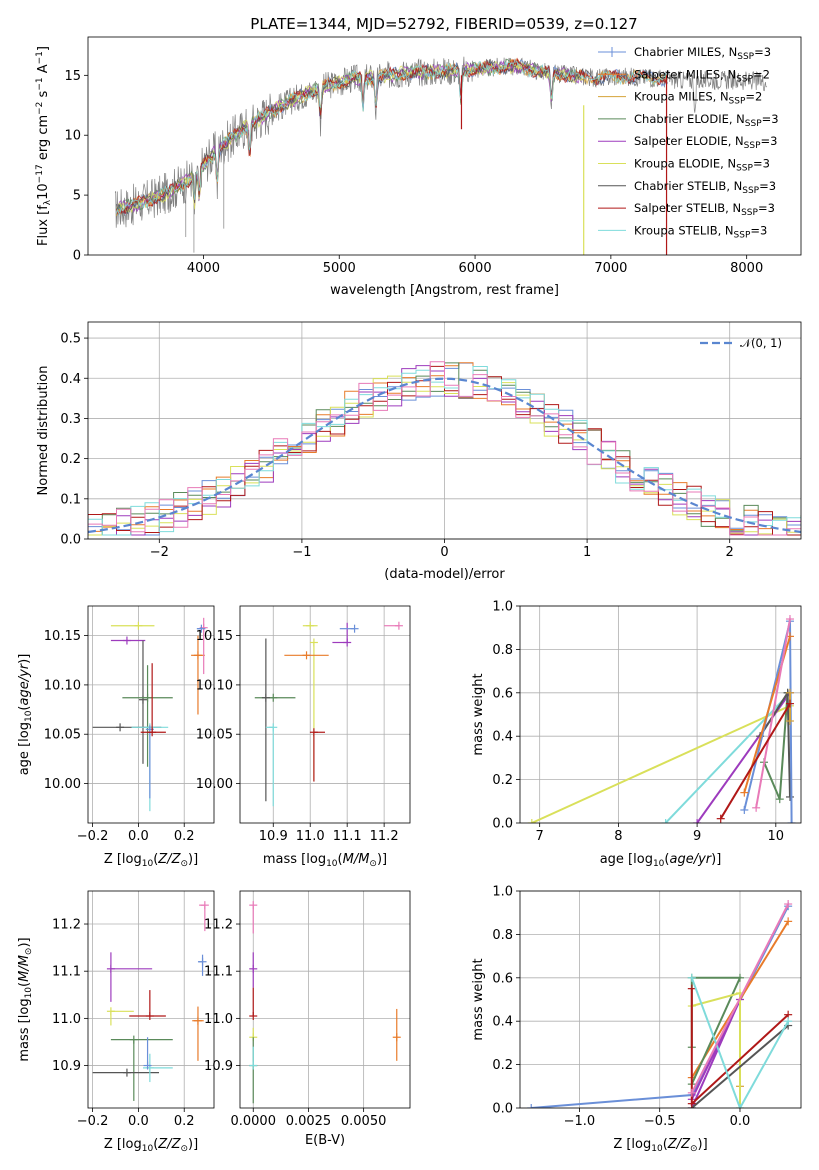 This screenshot has width=819, height=1170. What do you see at coordinates (704, 209) in the screenshot?
I see `legend-entry: Salpeter STELIB, NSSP=3` at bounding box center [704, 209].